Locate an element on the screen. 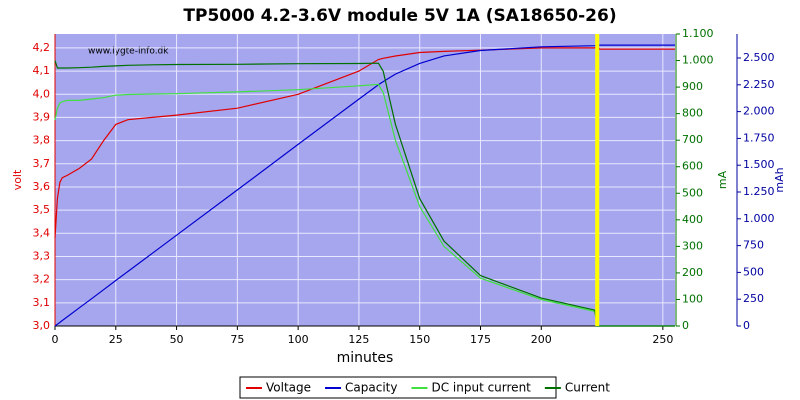 This screenshot has height=400, width=800. x-tick-label: 100 is located at coordinates (298, 339).